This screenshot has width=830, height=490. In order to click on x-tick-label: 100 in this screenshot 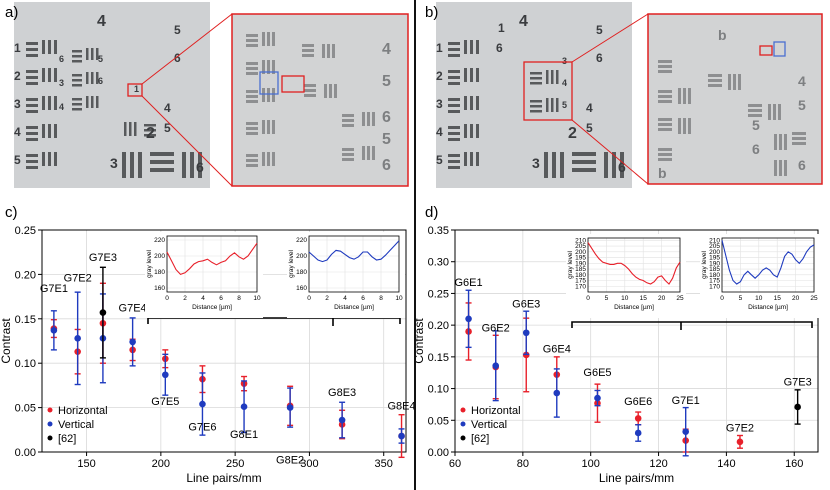, I will do `click(591, 464)`.